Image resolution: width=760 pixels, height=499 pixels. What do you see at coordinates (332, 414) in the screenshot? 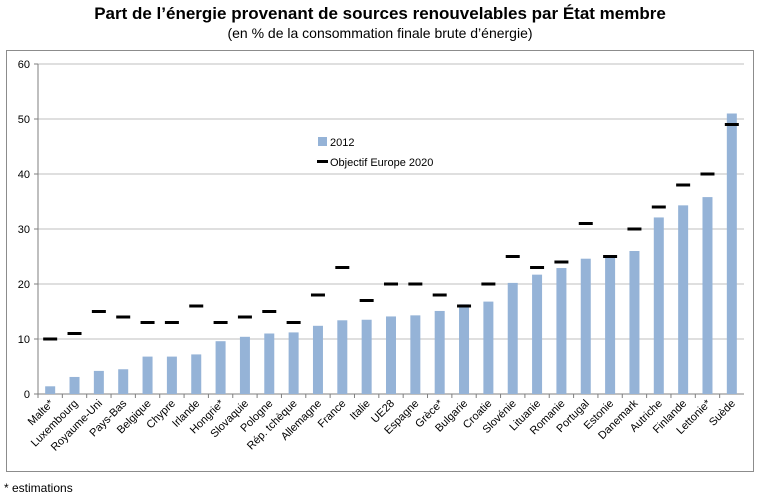
I see `category-label: France` at bounding box center [332, 414].